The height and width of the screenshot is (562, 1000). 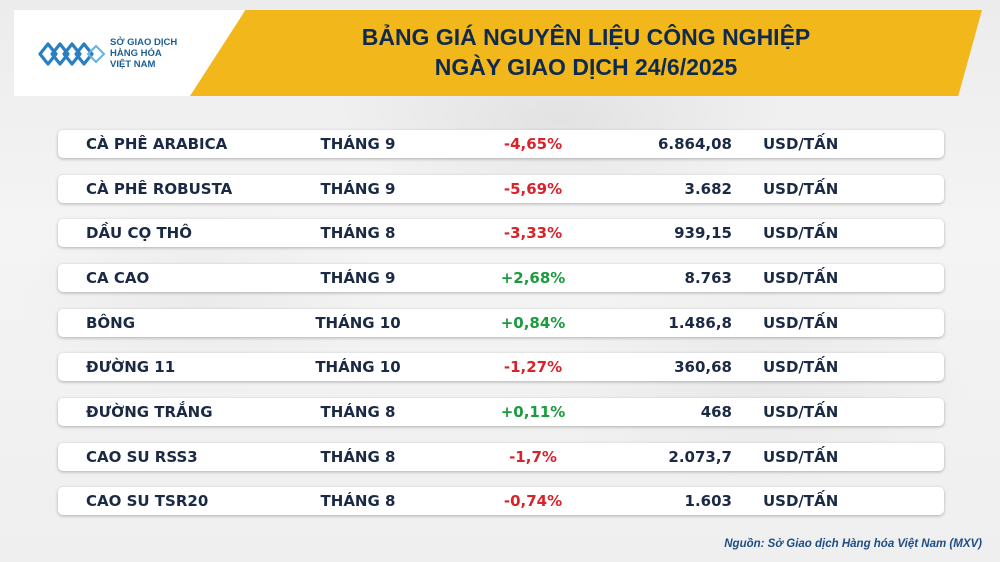 What do you see at coordinates (700, 323) in the screenshot?
I see `price-value: 1.486,8` at bounding box center [700, 323].